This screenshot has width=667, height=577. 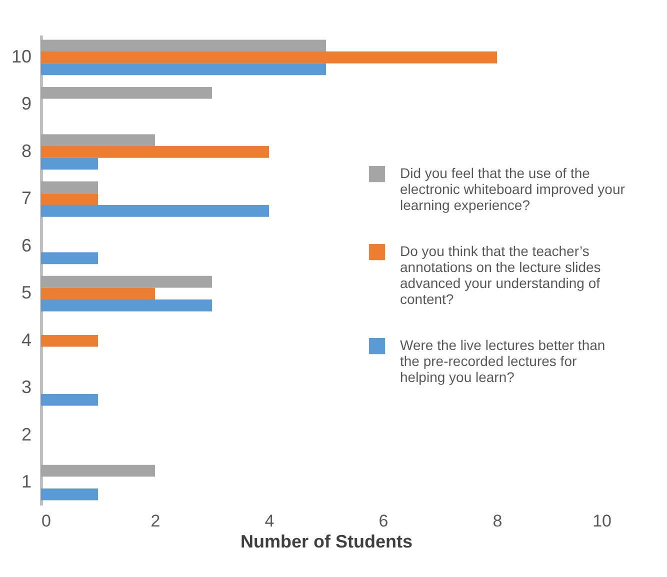 What do you see at coordinates (326, 542) in the screenshot?
I see `x-axis-title: Number of Students` at bounding box center [326, 542].